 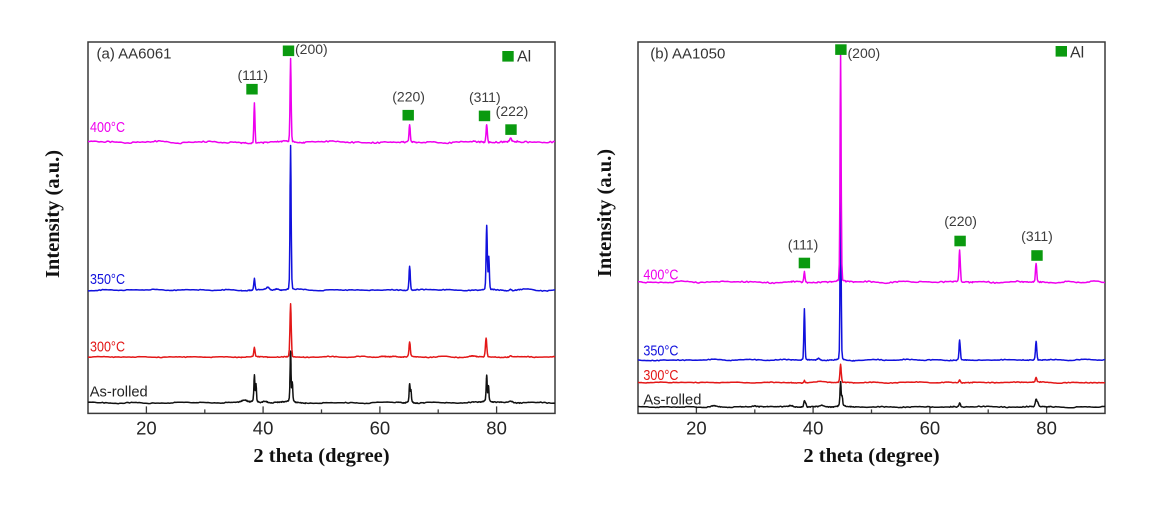 I want to click on svg-text: (222), so click(x=512, y=111).